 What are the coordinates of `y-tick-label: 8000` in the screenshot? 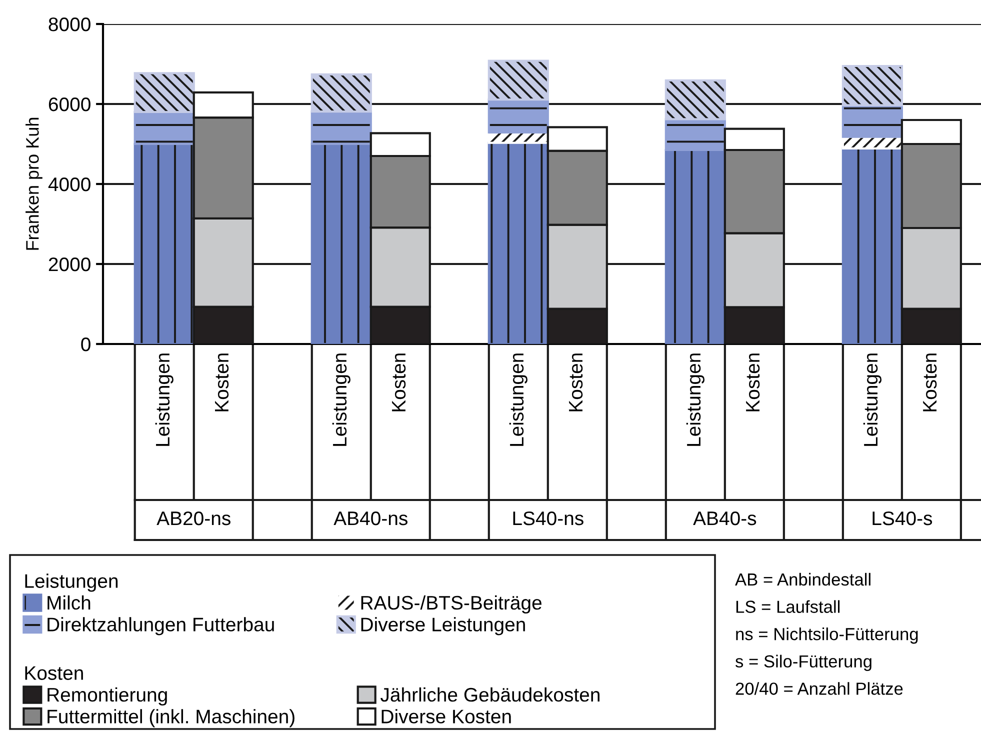 It's located at (69, 24).